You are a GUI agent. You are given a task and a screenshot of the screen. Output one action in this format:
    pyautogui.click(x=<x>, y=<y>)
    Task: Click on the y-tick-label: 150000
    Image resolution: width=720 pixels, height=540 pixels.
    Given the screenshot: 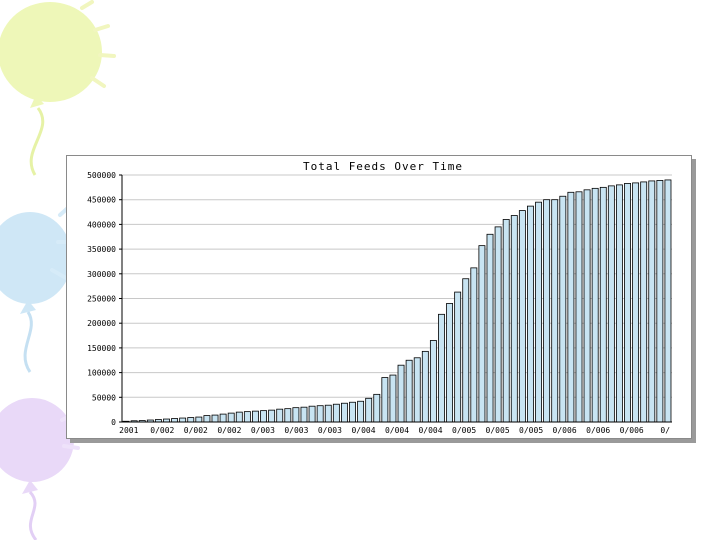 What is the action you would take?
    pyautogui.click(x=101, y=348)
    